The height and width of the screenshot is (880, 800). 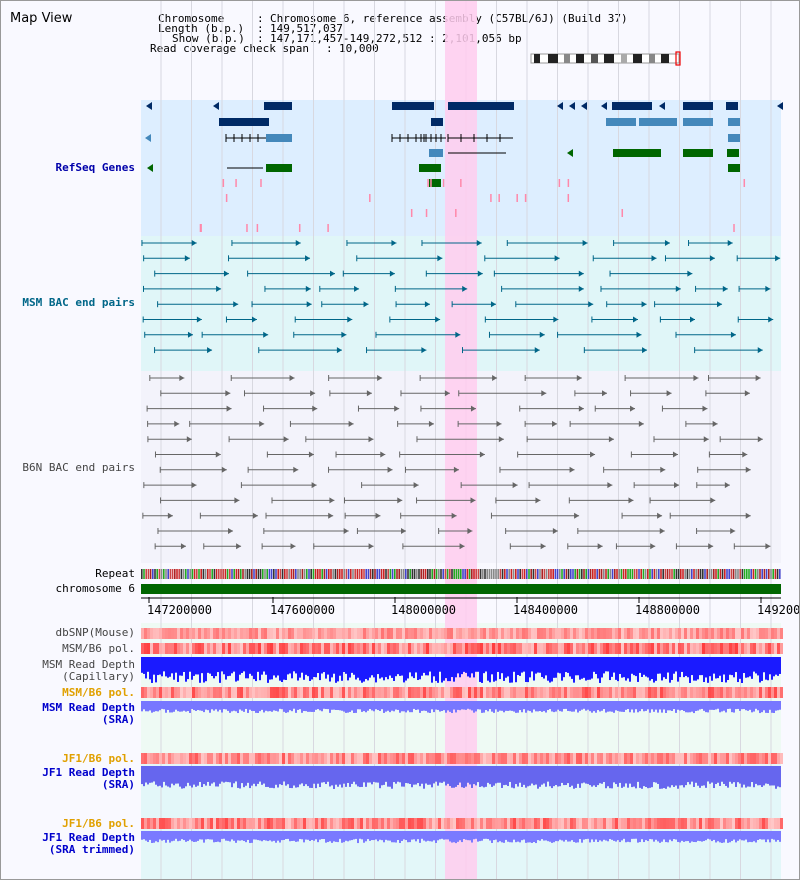 I want to click on track-label-chromosome: chromosome 6, so click(x=95, y=588).